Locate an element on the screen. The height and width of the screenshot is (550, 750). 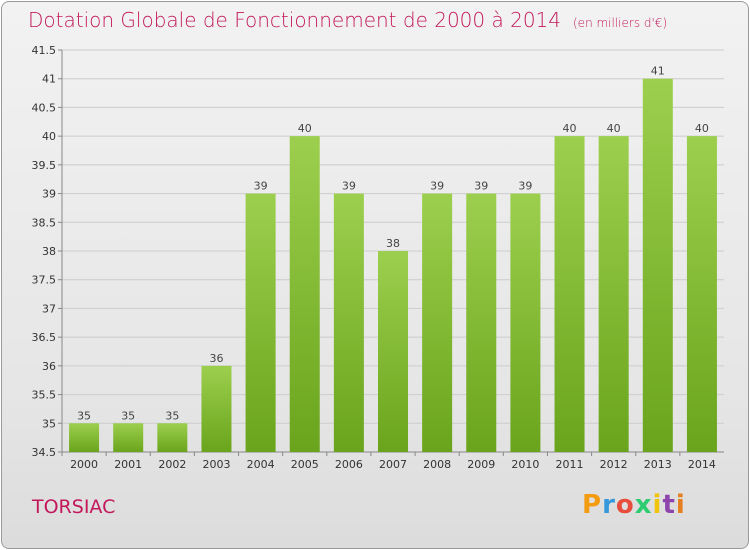
x-tick-label: 2012 is located at coordinates (614, 464).